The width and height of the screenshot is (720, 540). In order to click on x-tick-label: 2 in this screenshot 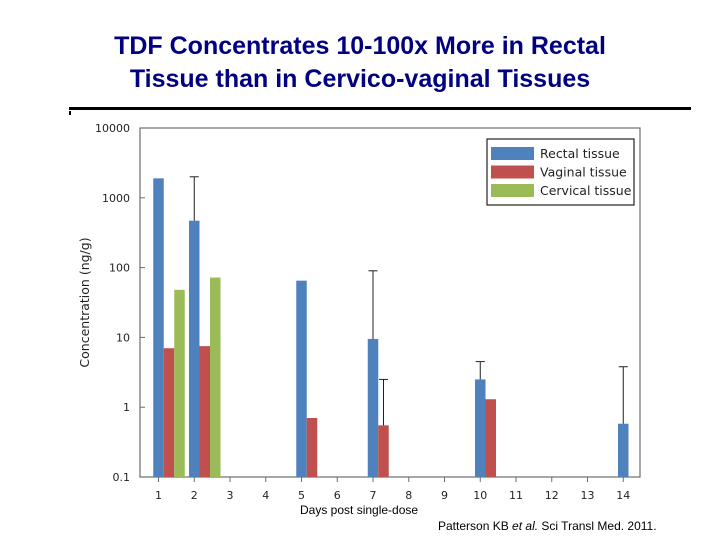, I will do `click(194, 495)`.